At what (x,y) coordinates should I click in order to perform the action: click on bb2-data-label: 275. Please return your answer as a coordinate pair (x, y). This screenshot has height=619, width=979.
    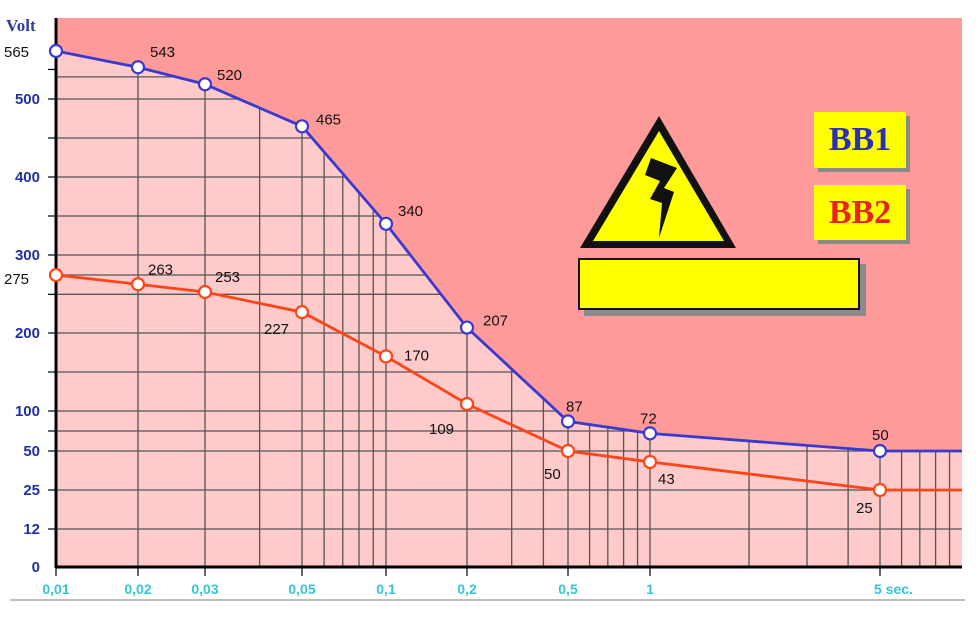
    Looking at the image, I should click on (16, 279).